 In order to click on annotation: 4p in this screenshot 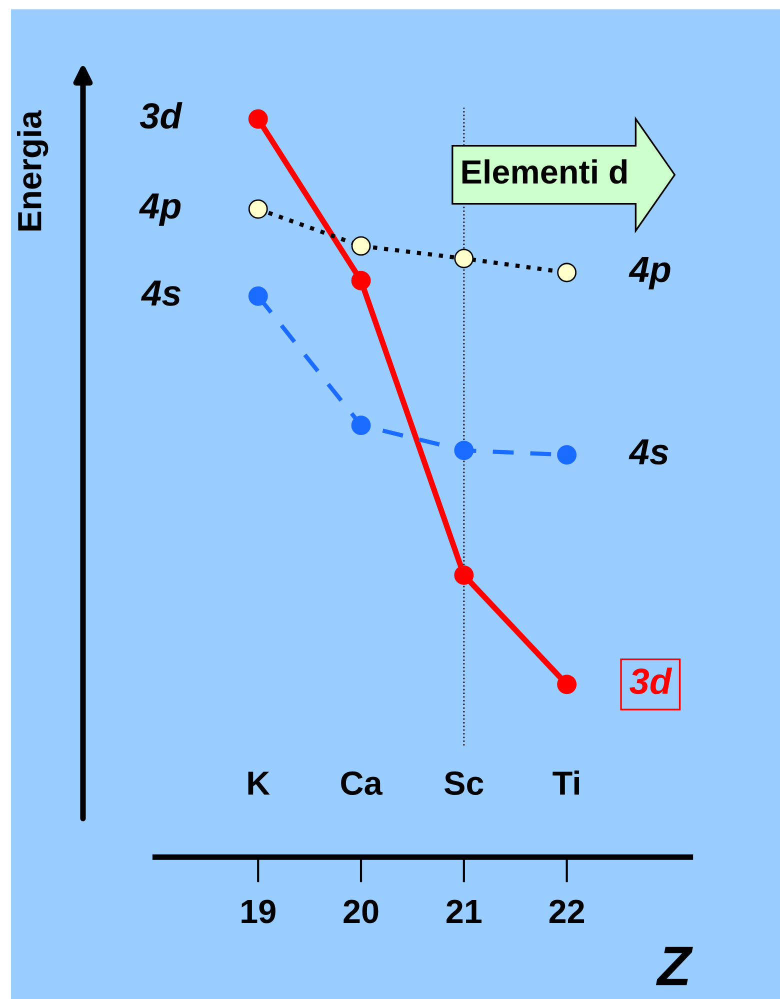, I will do `click(159, 210)`.